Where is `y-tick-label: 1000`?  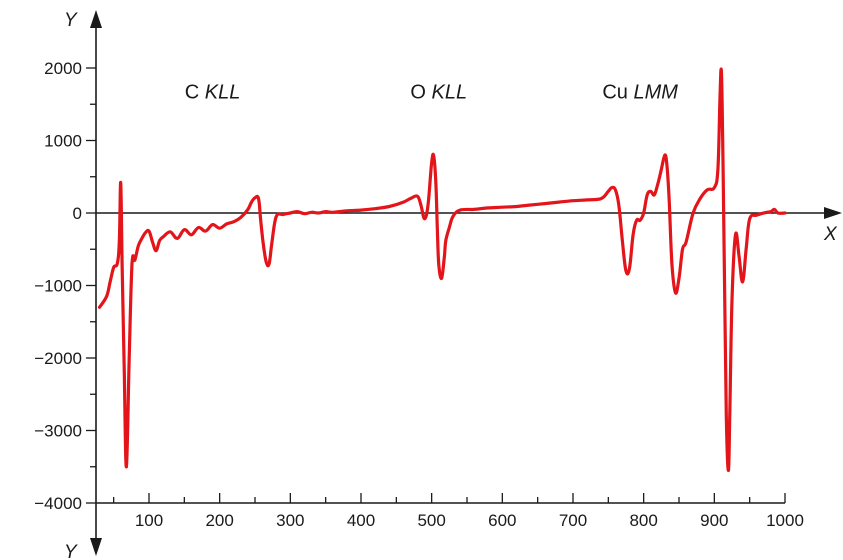
y-tick-label: 1000 is located at coordinates (63, 141).